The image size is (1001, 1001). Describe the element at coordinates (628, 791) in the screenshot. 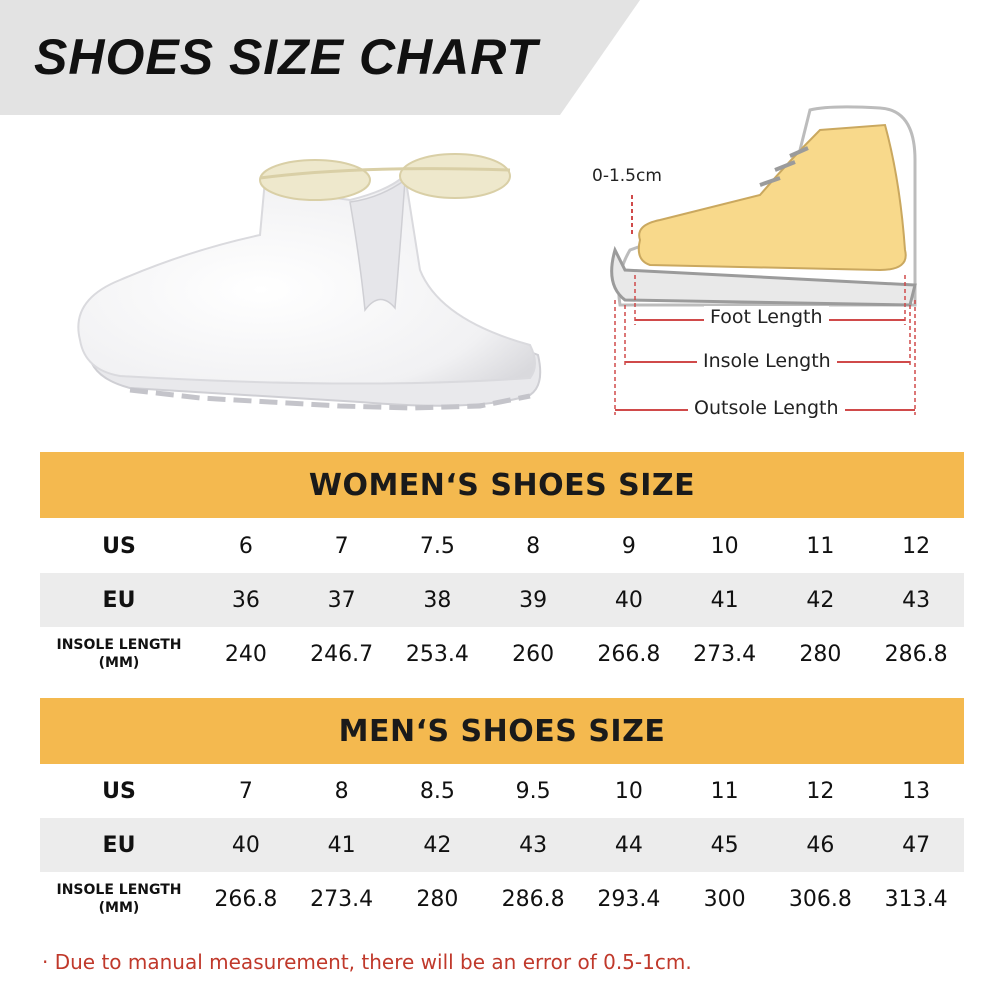

I see `men-us-cell: 10` at that location.